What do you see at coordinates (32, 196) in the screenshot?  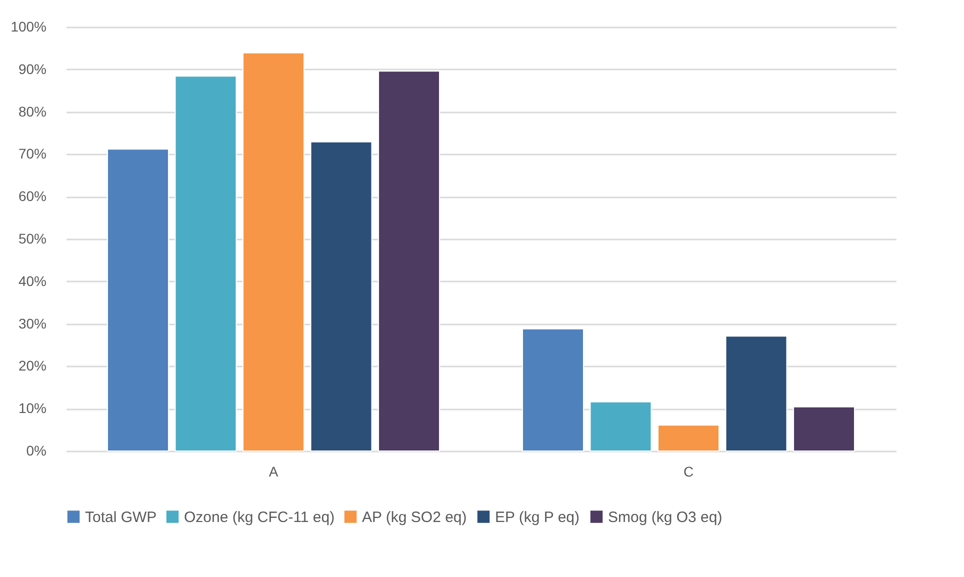 I see `y-tick-label: 60%` at bounding box center [32, 196].